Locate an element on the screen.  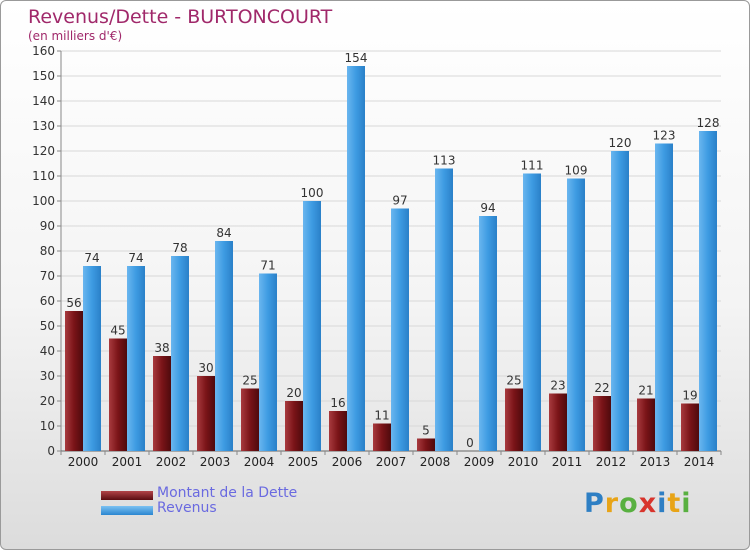
y-tick-label: 90 is located at coordinates (47, 226).